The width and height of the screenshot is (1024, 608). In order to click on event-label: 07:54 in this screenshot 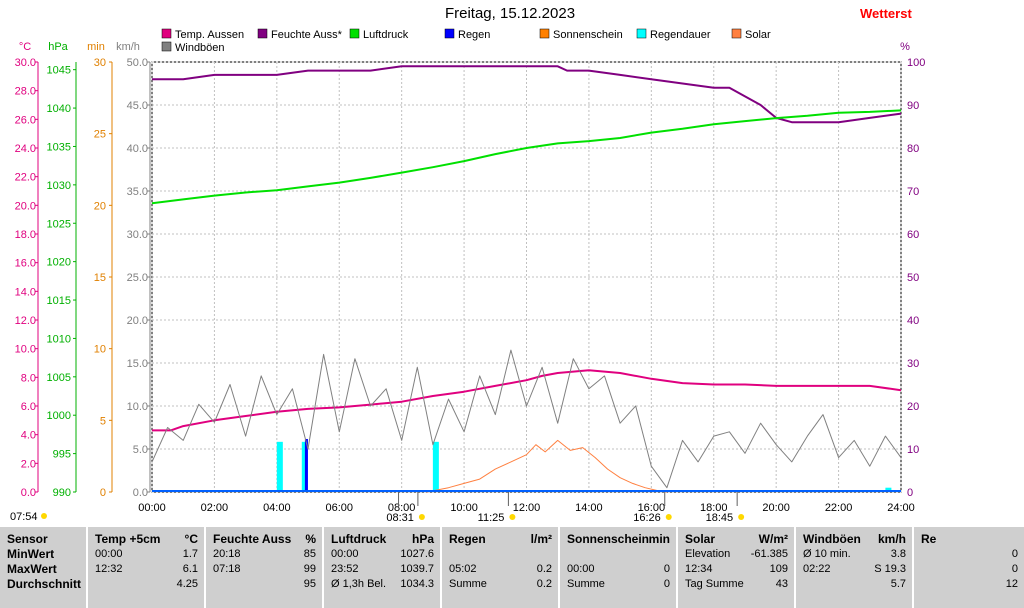, I will do `click(24, 517)`.